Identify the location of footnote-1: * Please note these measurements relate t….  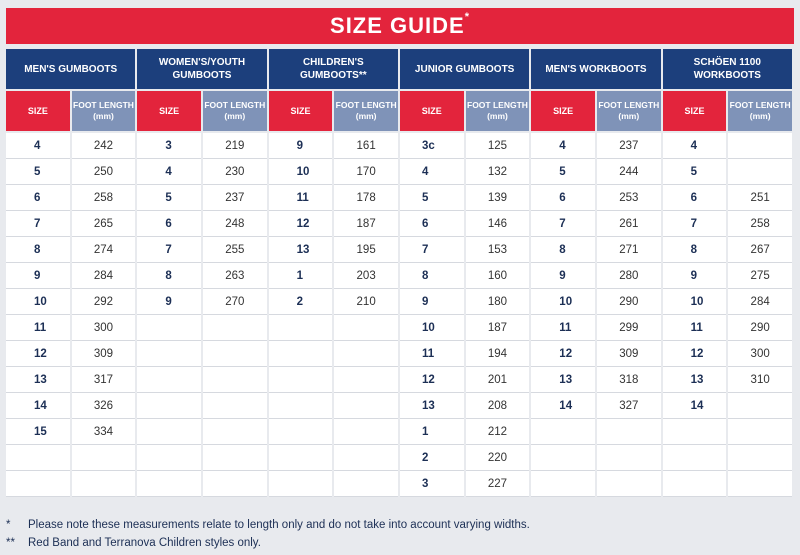
(268, 525).